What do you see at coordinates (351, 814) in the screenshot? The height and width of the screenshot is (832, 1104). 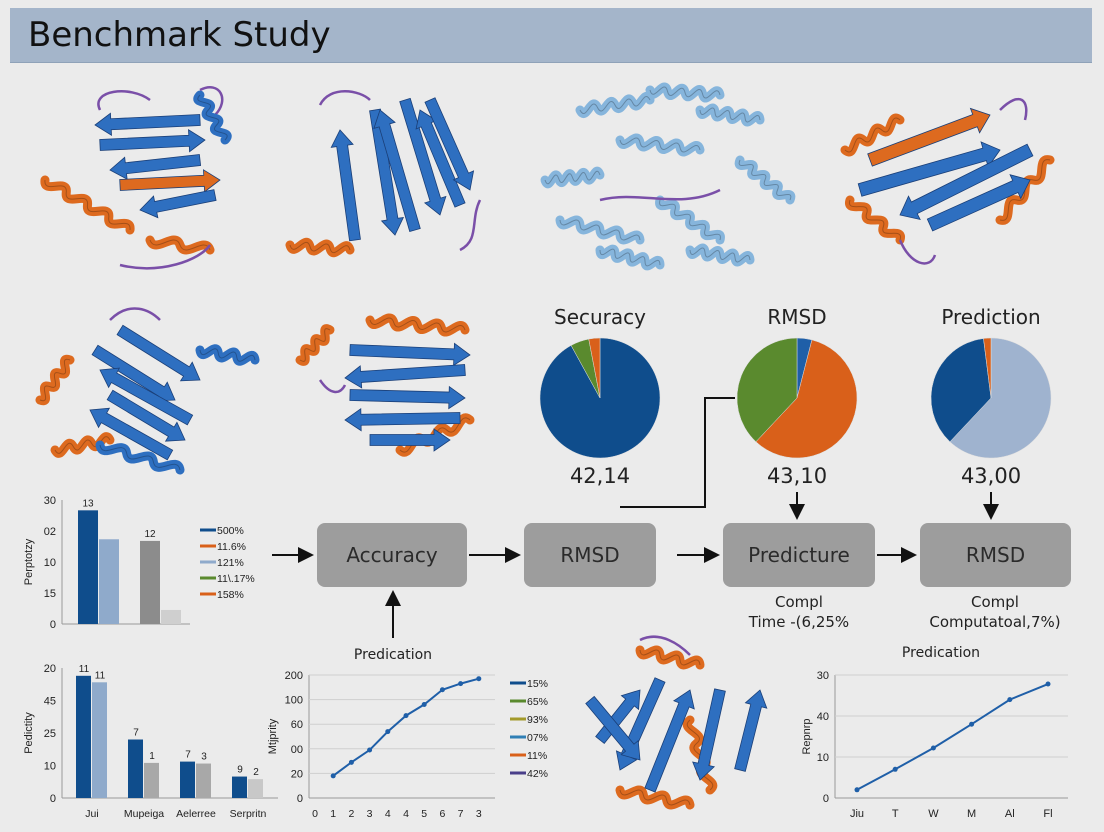 I see `x-tick-label: 2` at bounding box center [351, 814].